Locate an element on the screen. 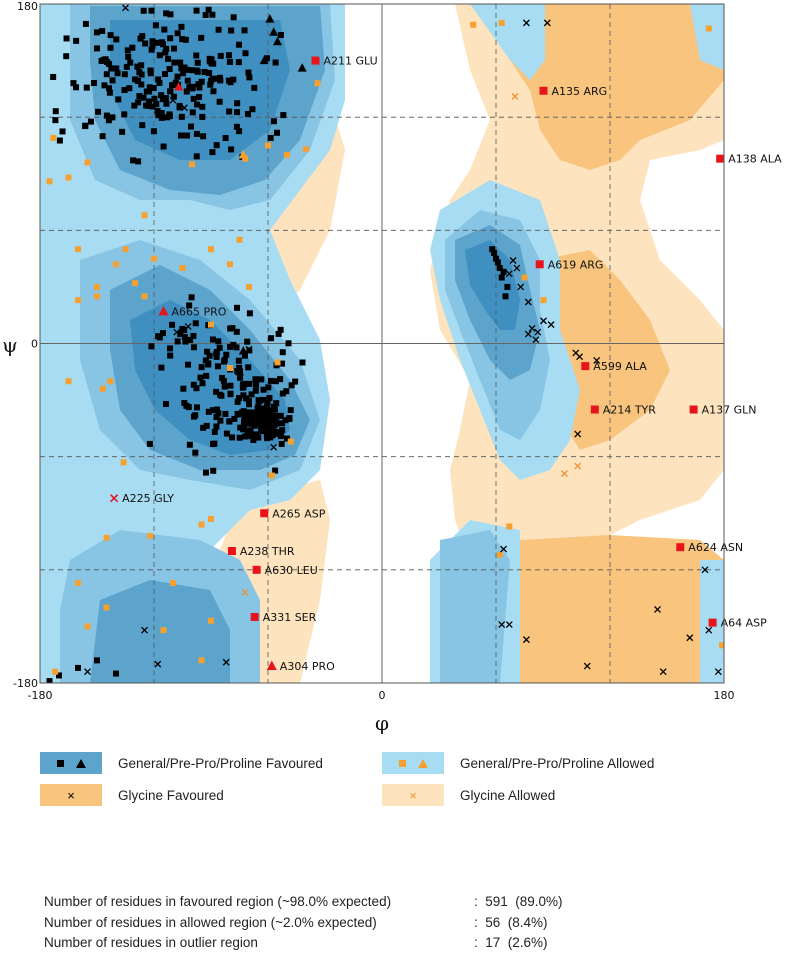 This screenshot has width=790, height=961. outlier-label: A665 PRO is located at coordinates (199, 311).